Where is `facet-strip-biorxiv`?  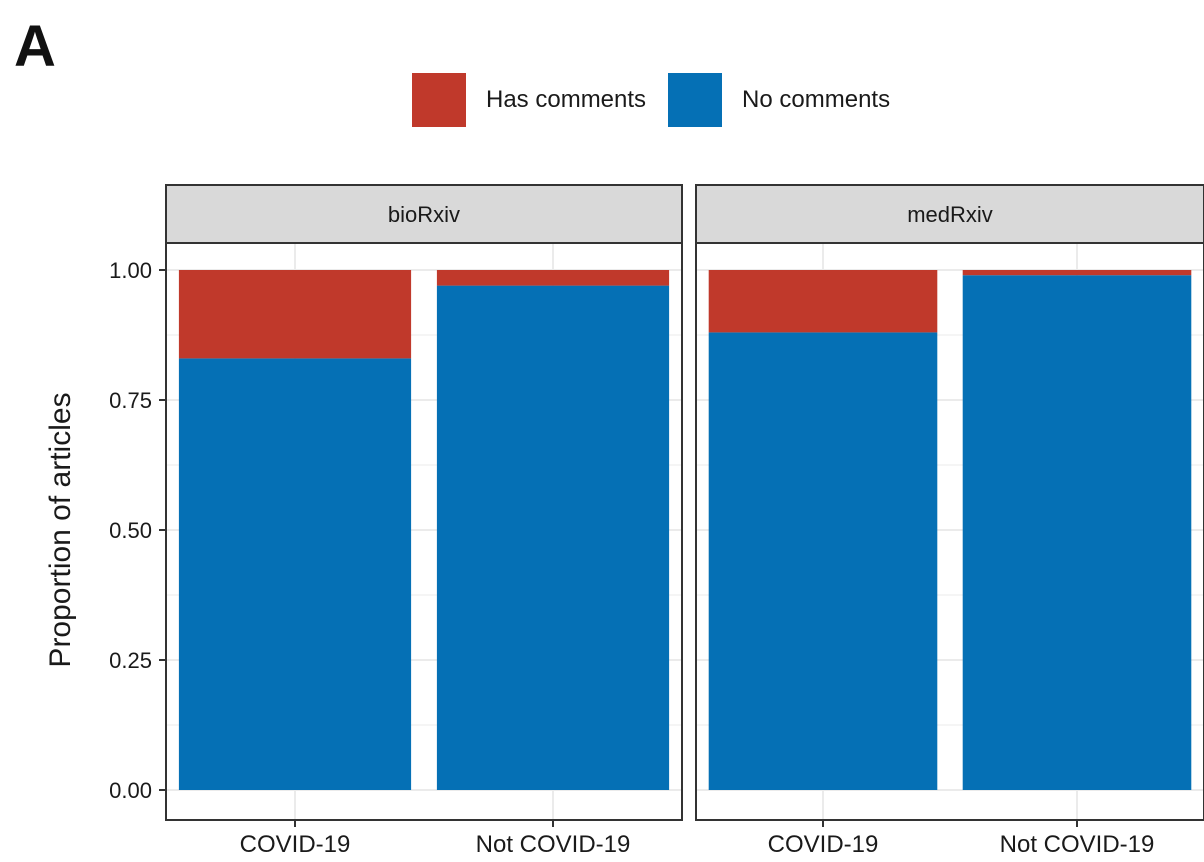
facet-strip-biorxiv is located at coordinates (424, 214).